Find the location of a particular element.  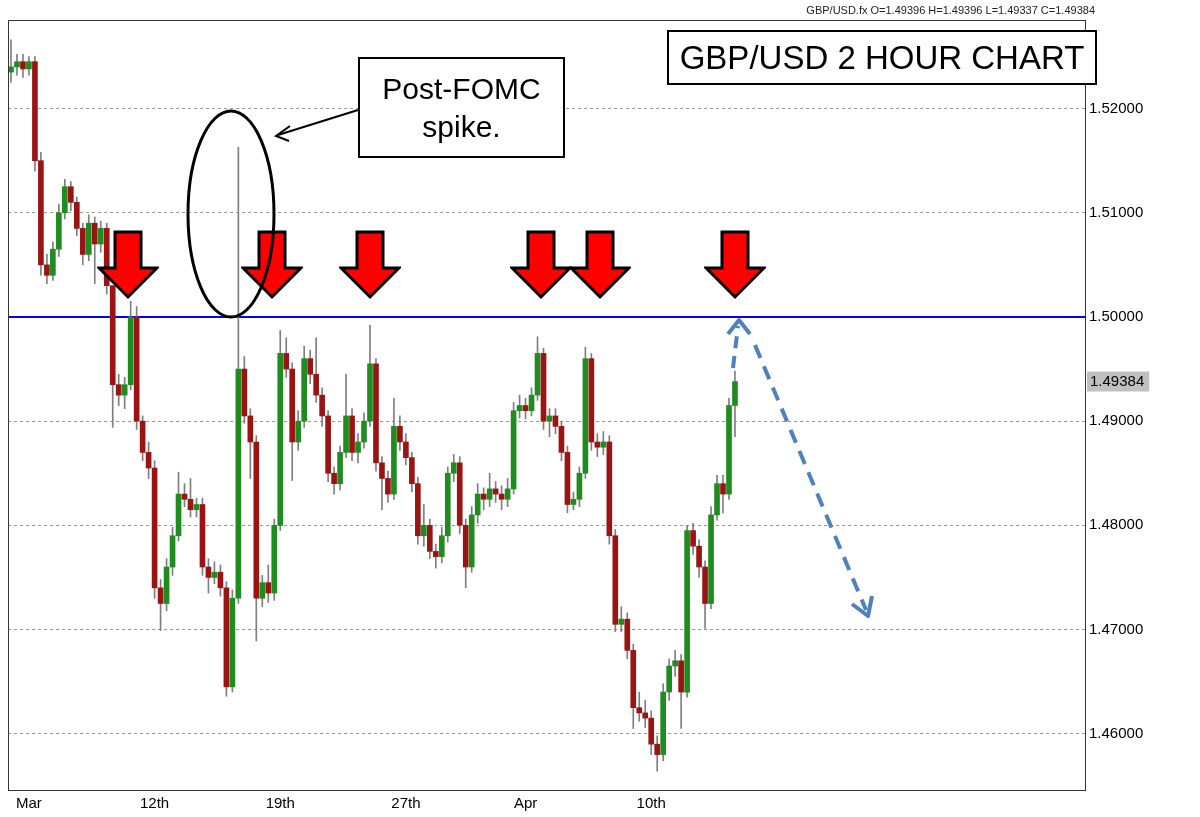

y-tick-label: 1.51000 is located at coordinates (1116, 211).